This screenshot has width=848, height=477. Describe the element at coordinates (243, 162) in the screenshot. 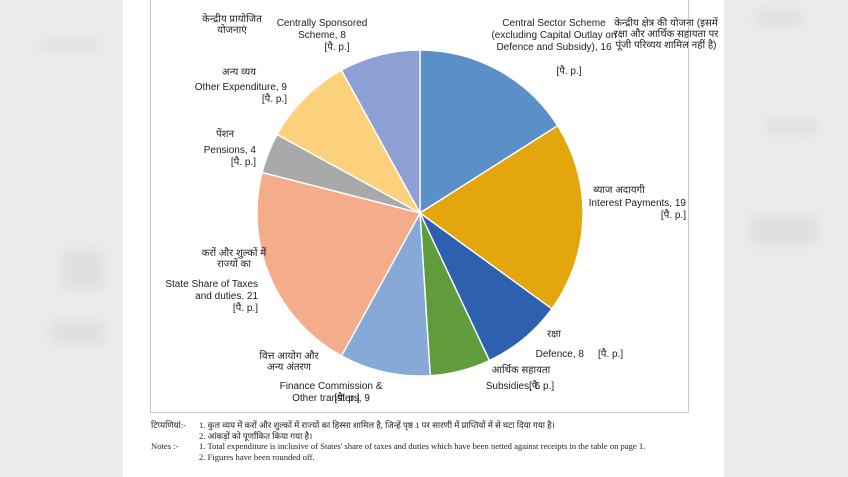

I see `slice-note-6: [पै. p.]` at that location.